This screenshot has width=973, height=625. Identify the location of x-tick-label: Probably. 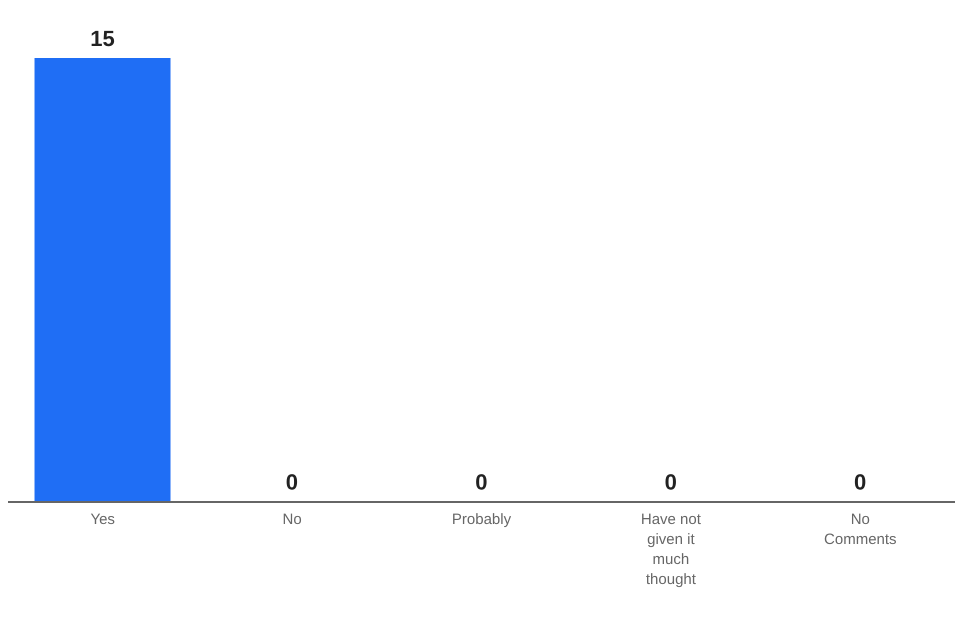
(482, 519).